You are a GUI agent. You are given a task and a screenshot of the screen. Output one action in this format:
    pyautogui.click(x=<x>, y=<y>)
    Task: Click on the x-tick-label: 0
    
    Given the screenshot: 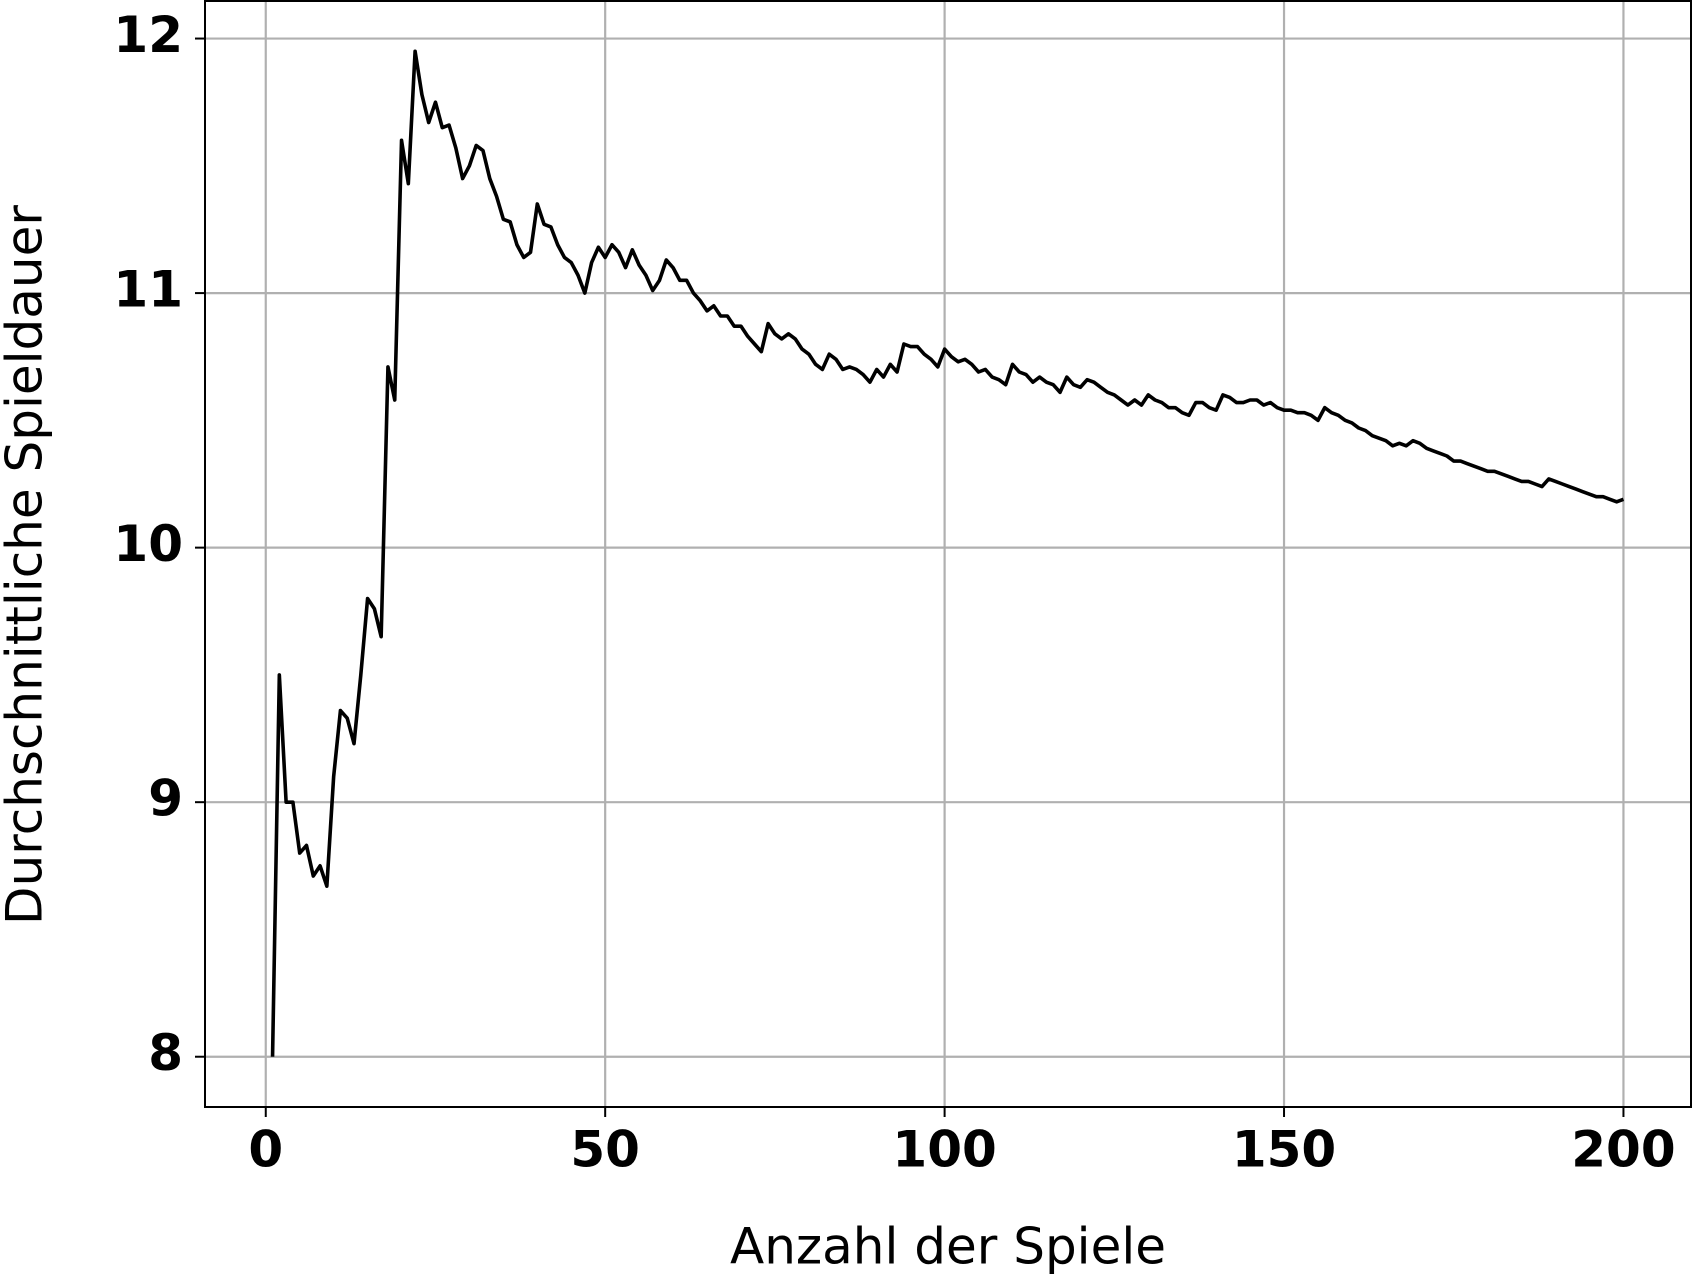 What is the action you would take?
    pyautogui.click(x=265, y=1150)
    